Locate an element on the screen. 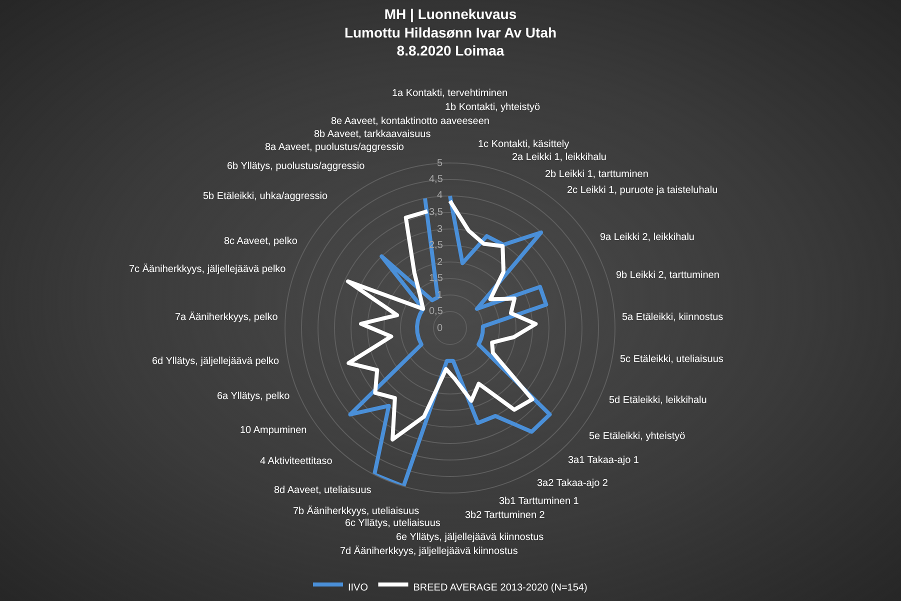 Image resolution: width=901 pixels, height=601 pixels. spoke-label: 8d Aaveet, uteliaisuus is located at coordinates (323, 490).